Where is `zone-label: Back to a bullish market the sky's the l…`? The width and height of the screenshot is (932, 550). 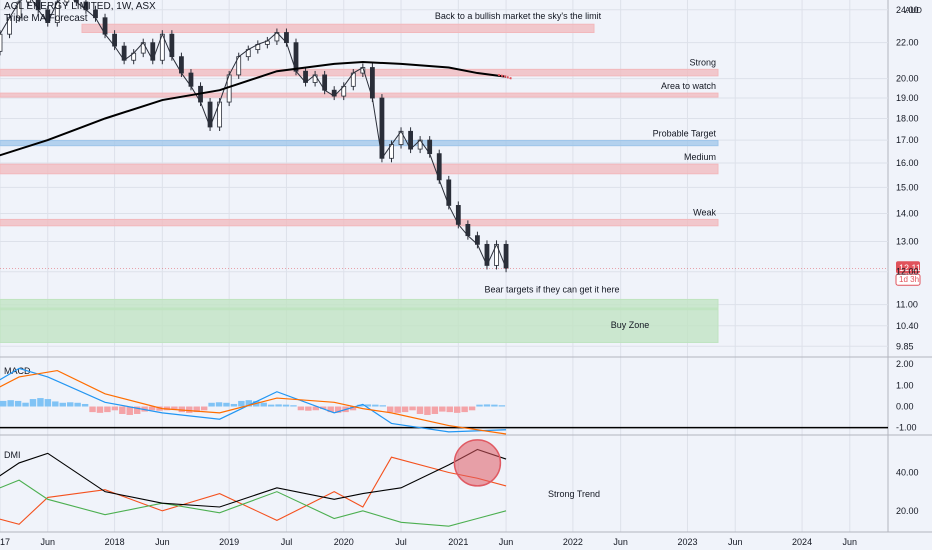
zone-label: Back to a bullish market the sky's the l… is located at coordinates (518, 16).